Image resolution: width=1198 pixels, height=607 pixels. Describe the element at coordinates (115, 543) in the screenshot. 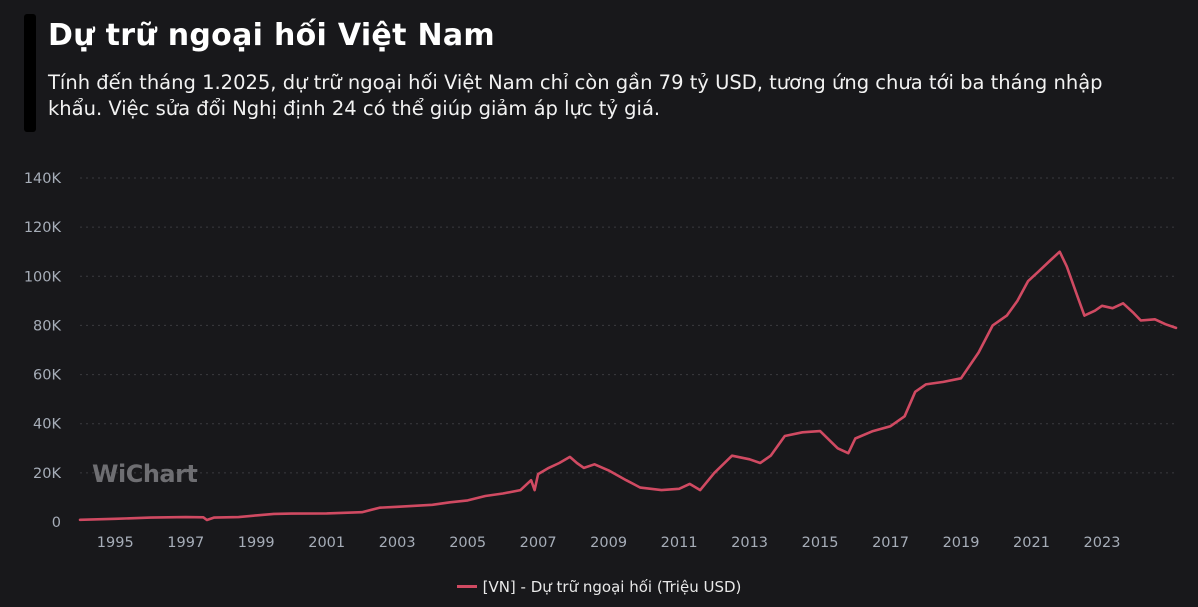

I see `x-tick-label: 1995` at that location.